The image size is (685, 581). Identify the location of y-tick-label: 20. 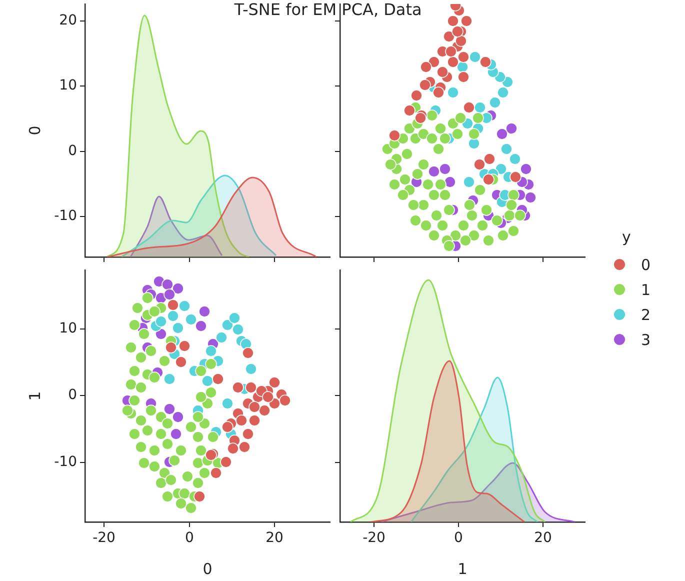
(68, 20).